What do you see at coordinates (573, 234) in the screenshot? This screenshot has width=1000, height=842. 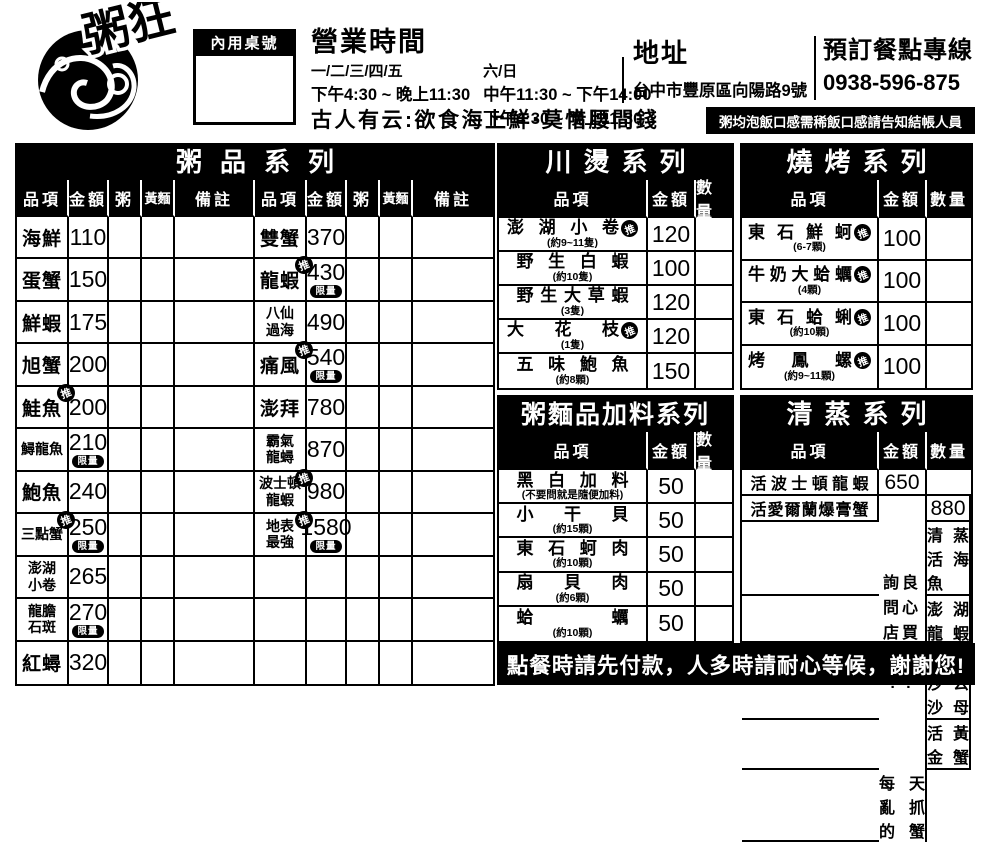 I see `item-name: 澎湖小卷推 (約9~11隻)` at bounding box center [573, 234].